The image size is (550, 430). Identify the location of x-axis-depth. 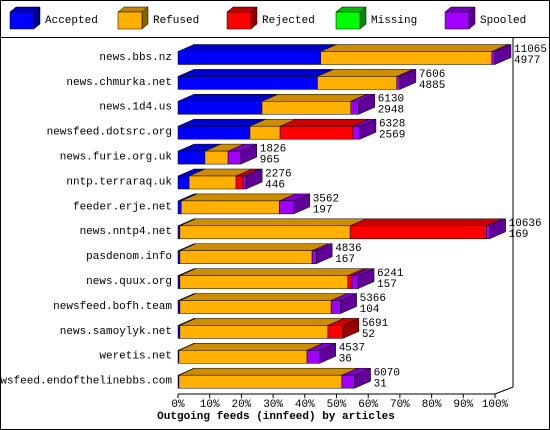
(504, 390).